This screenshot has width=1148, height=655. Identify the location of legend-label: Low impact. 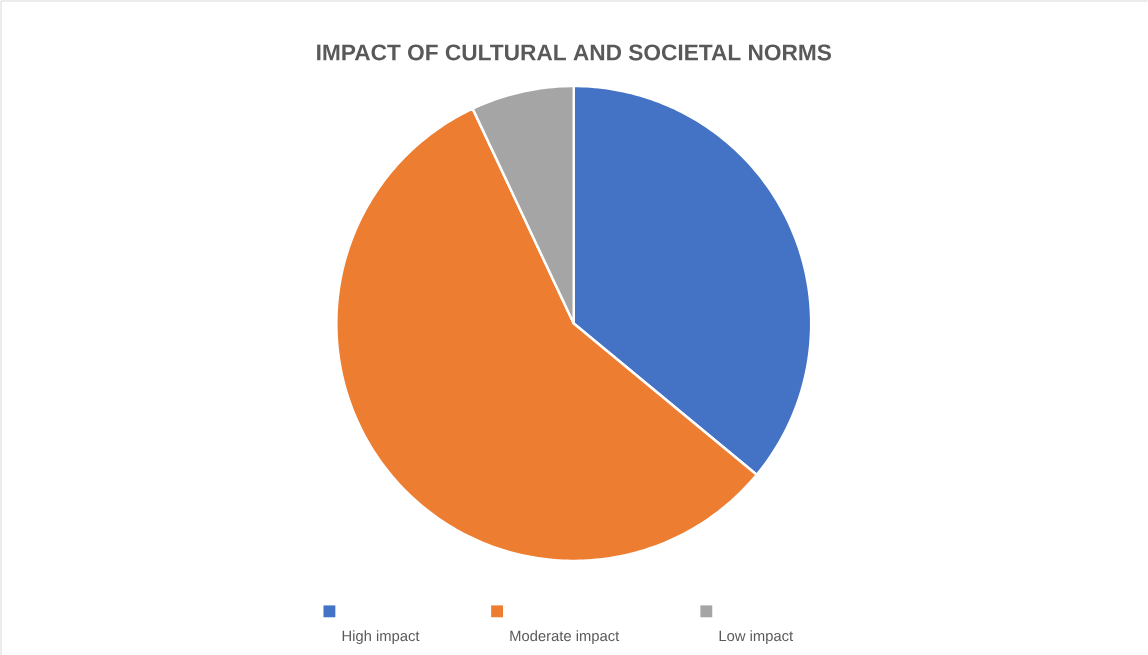
(756, 637).